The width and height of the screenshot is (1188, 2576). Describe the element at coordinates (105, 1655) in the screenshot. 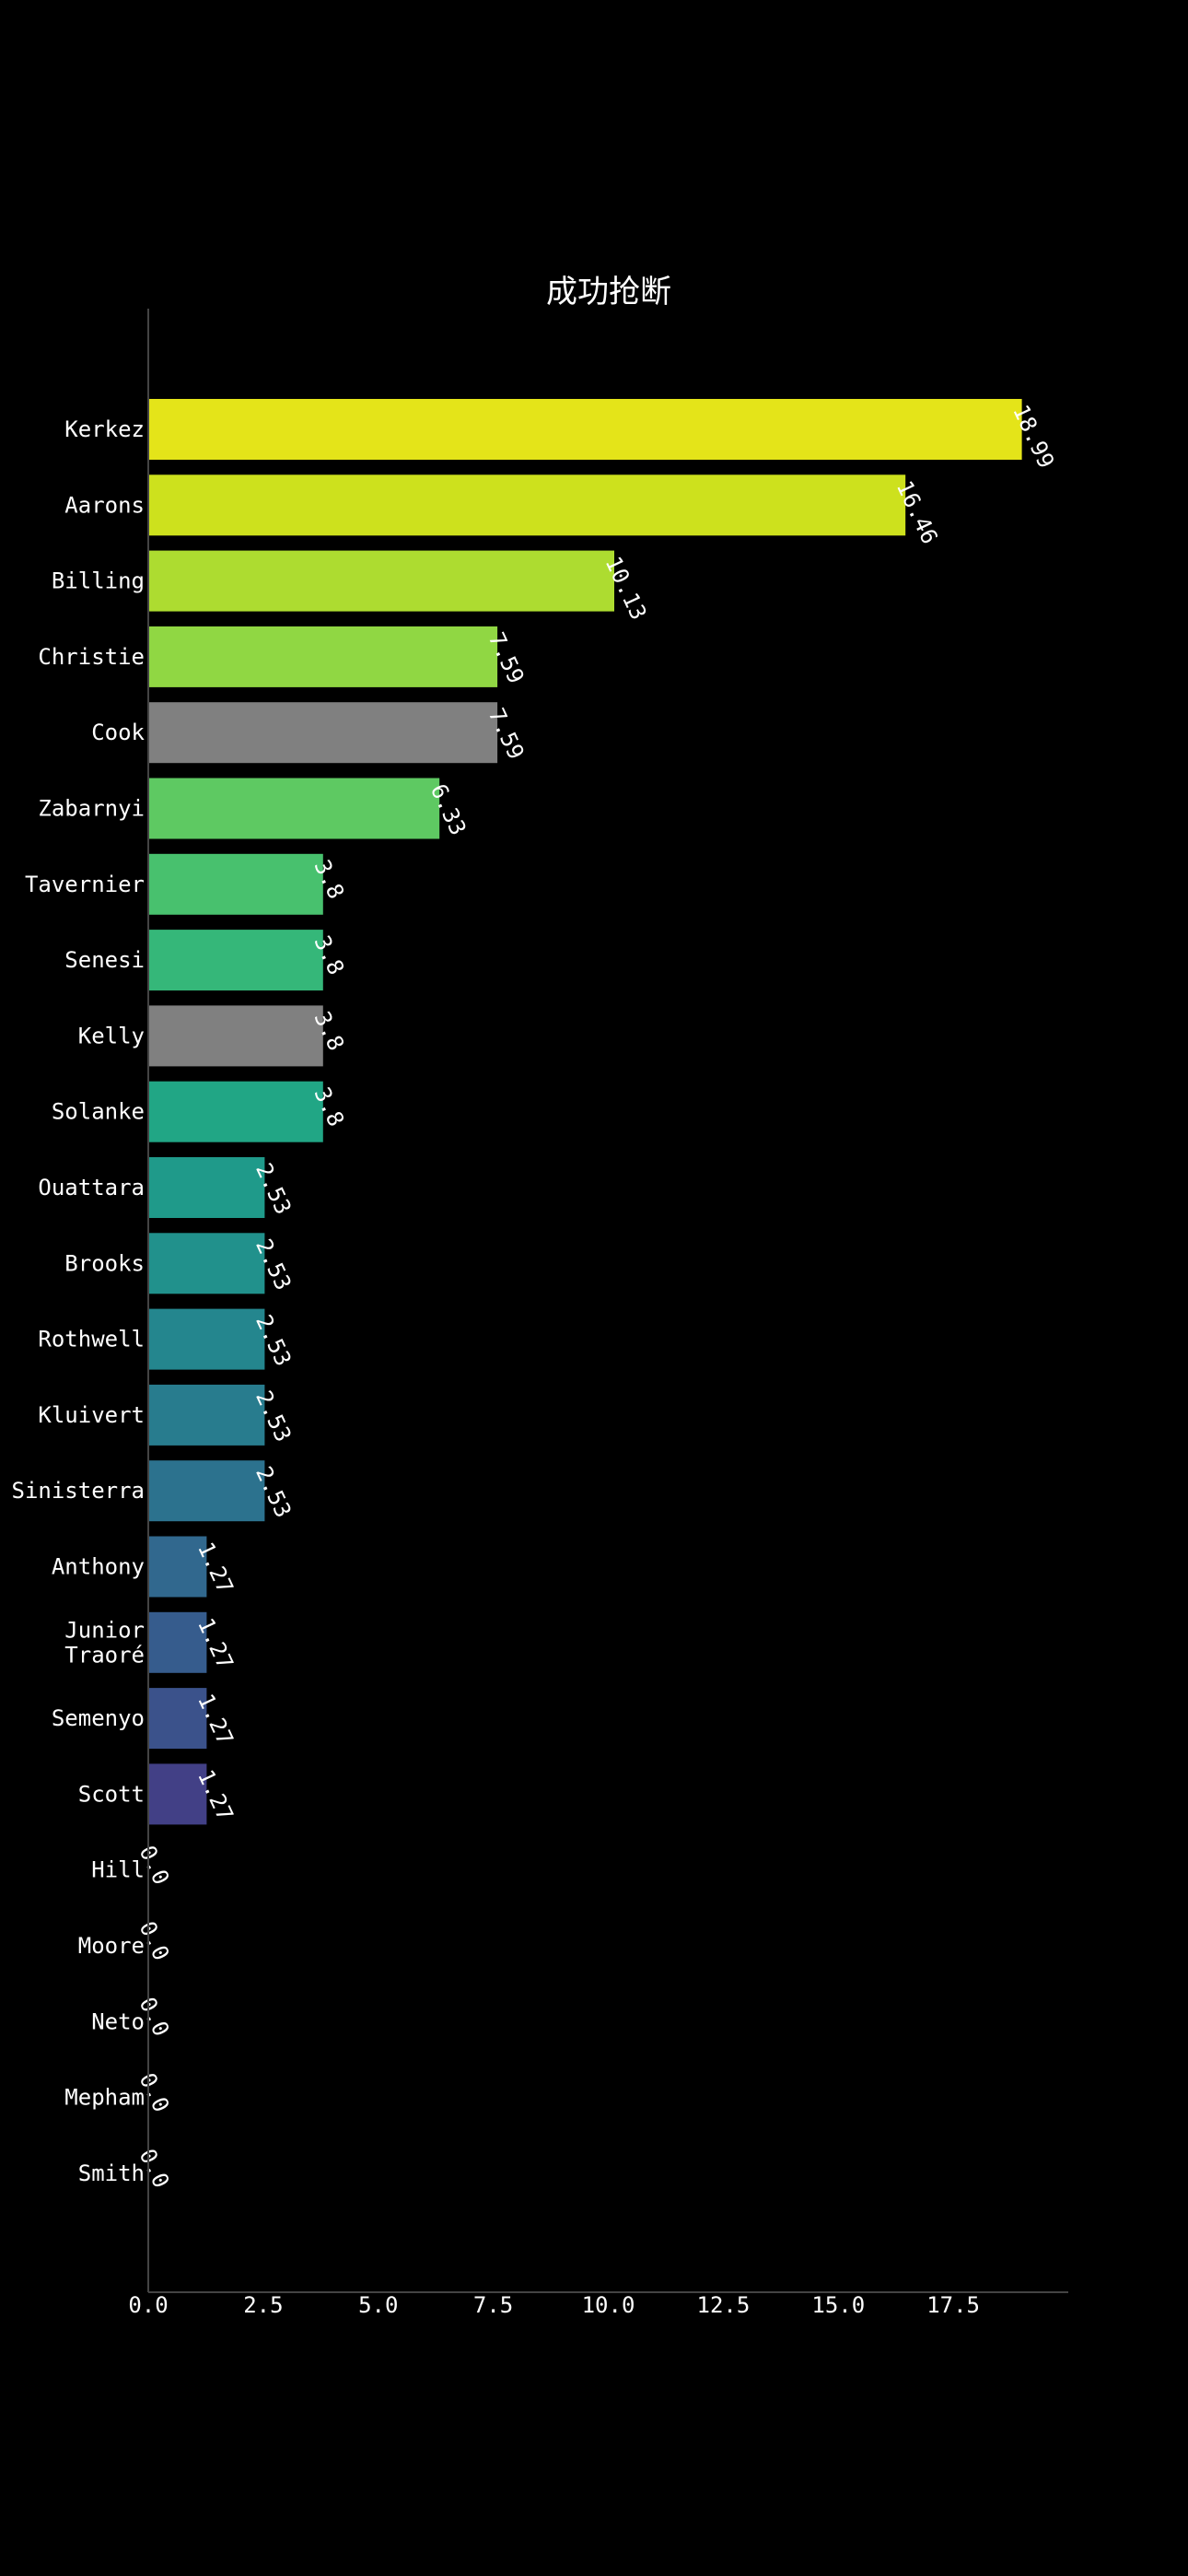

I see `y-tick-label: Traoré` at that location.